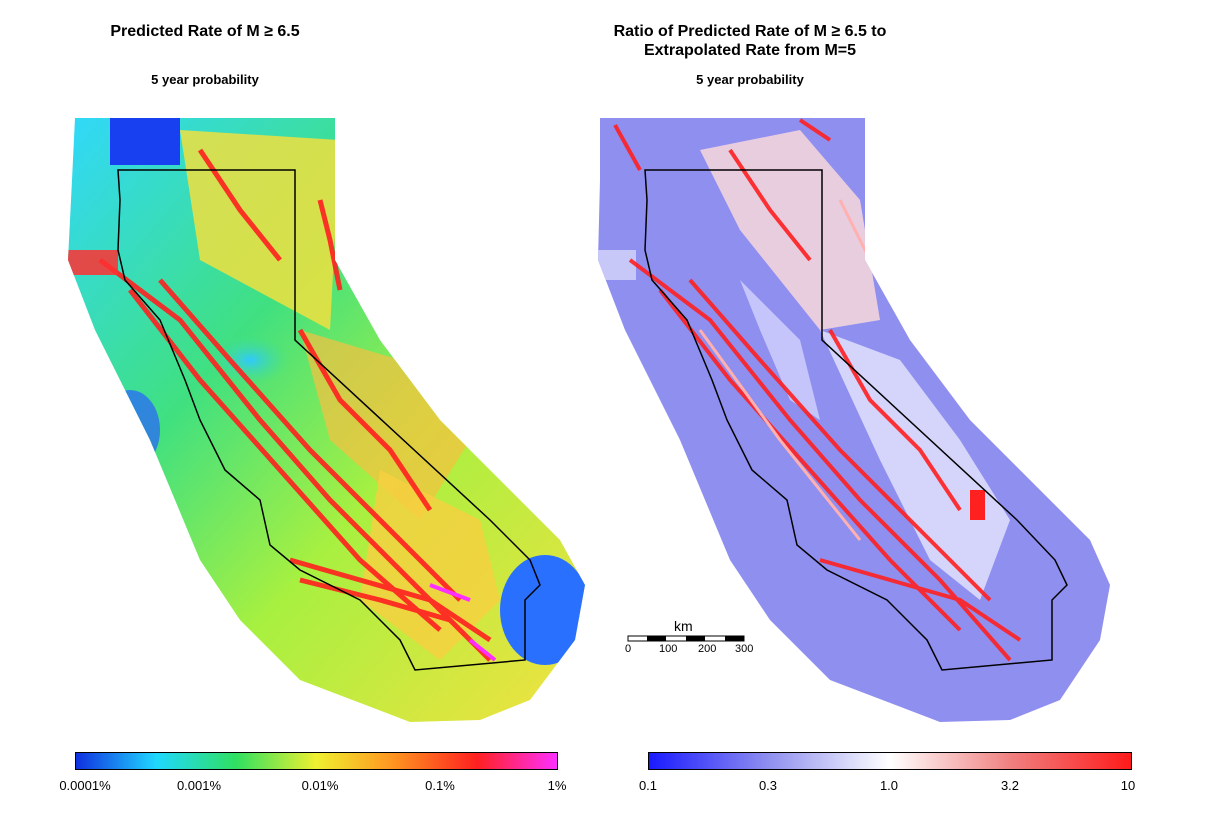 The width and height of the screenshot is (1206, 840). I want to click on left-colorbar-tick: 0.1%, so click(440, 785).